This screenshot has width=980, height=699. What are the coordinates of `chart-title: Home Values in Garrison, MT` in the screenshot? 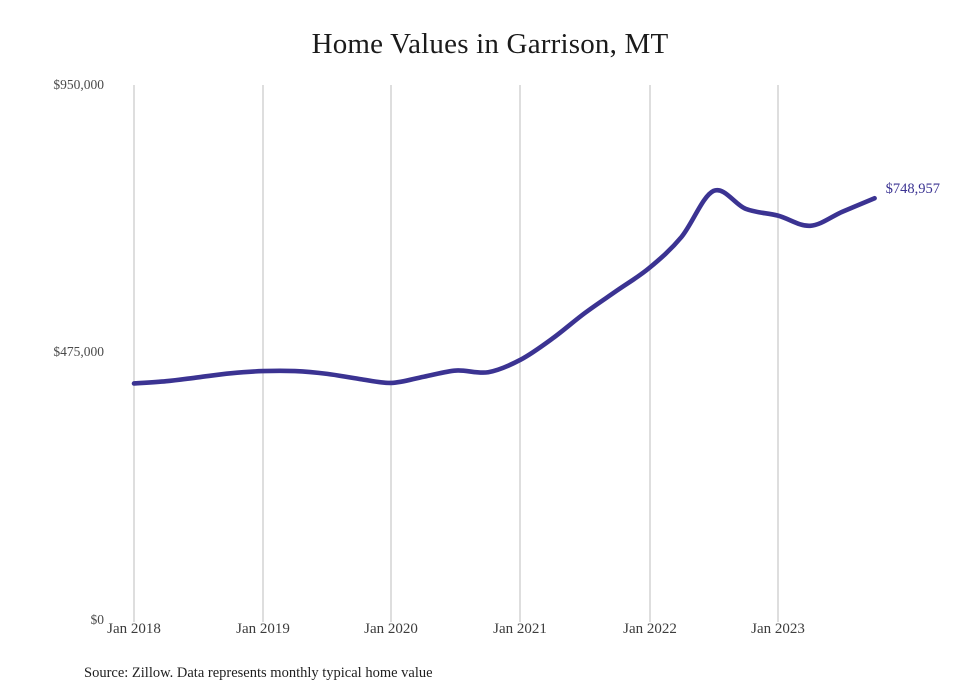 It's located at (490, 44).